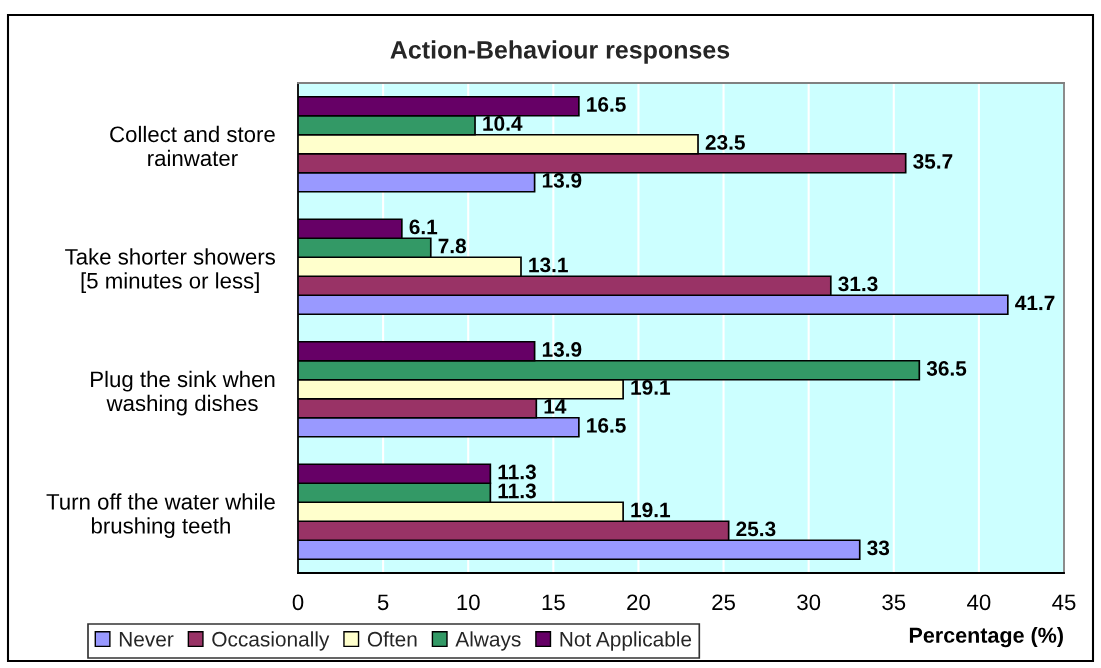 The image size is (1101, 668). What do you see at coordinates (560, 52) in the screenshot?
I see `chart-title: Action-Behaviour responses` at bounding box center [560, 52].